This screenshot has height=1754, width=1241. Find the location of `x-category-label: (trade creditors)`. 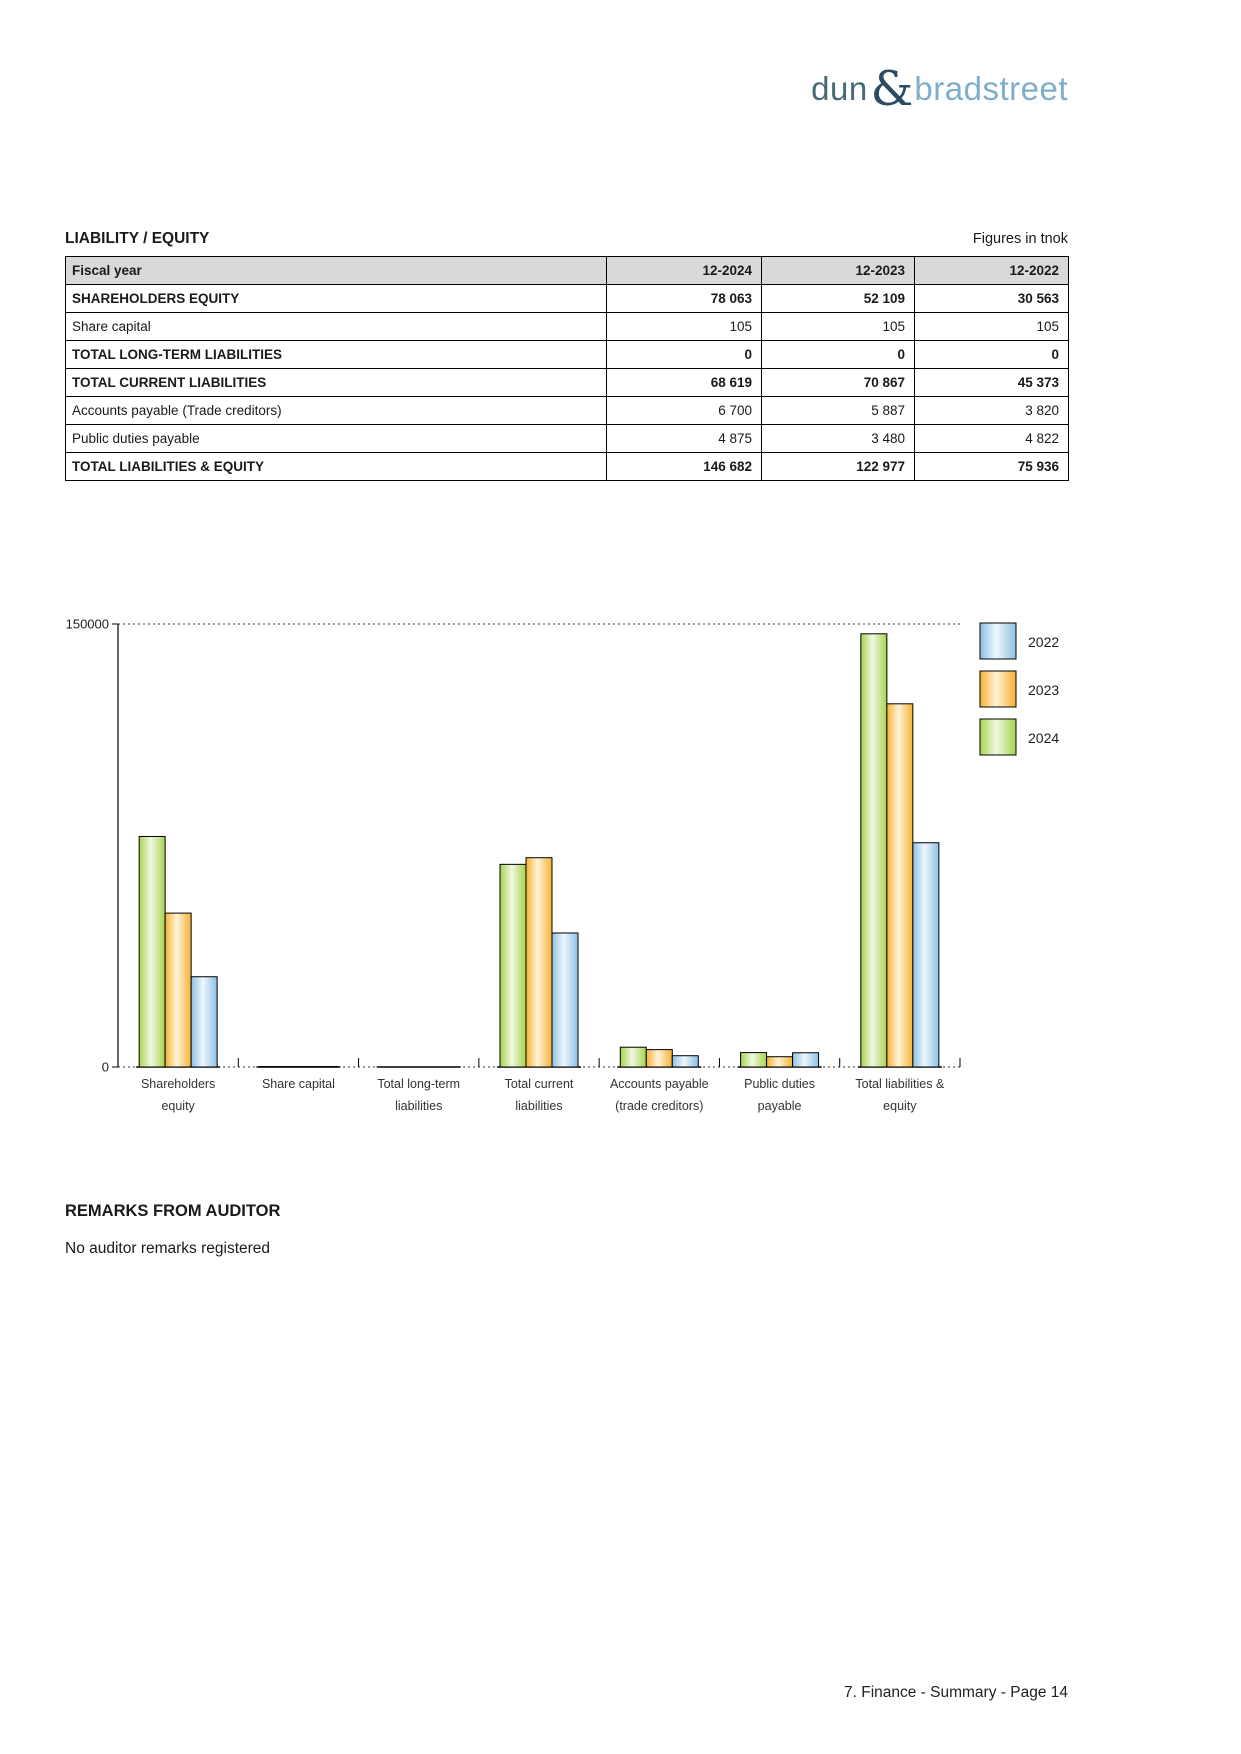

x-category-label: (trade creditors) is located at coordinates (659, 1106).